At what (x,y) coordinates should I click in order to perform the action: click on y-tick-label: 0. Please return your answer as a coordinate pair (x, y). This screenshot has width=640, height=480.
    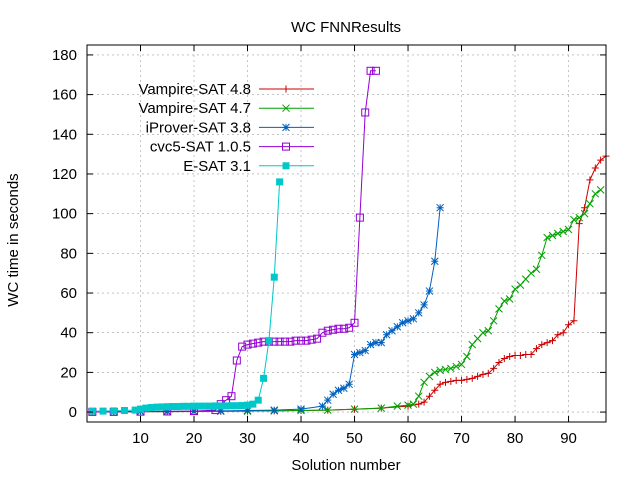
    Looking at the image, I should click on (73, 412).